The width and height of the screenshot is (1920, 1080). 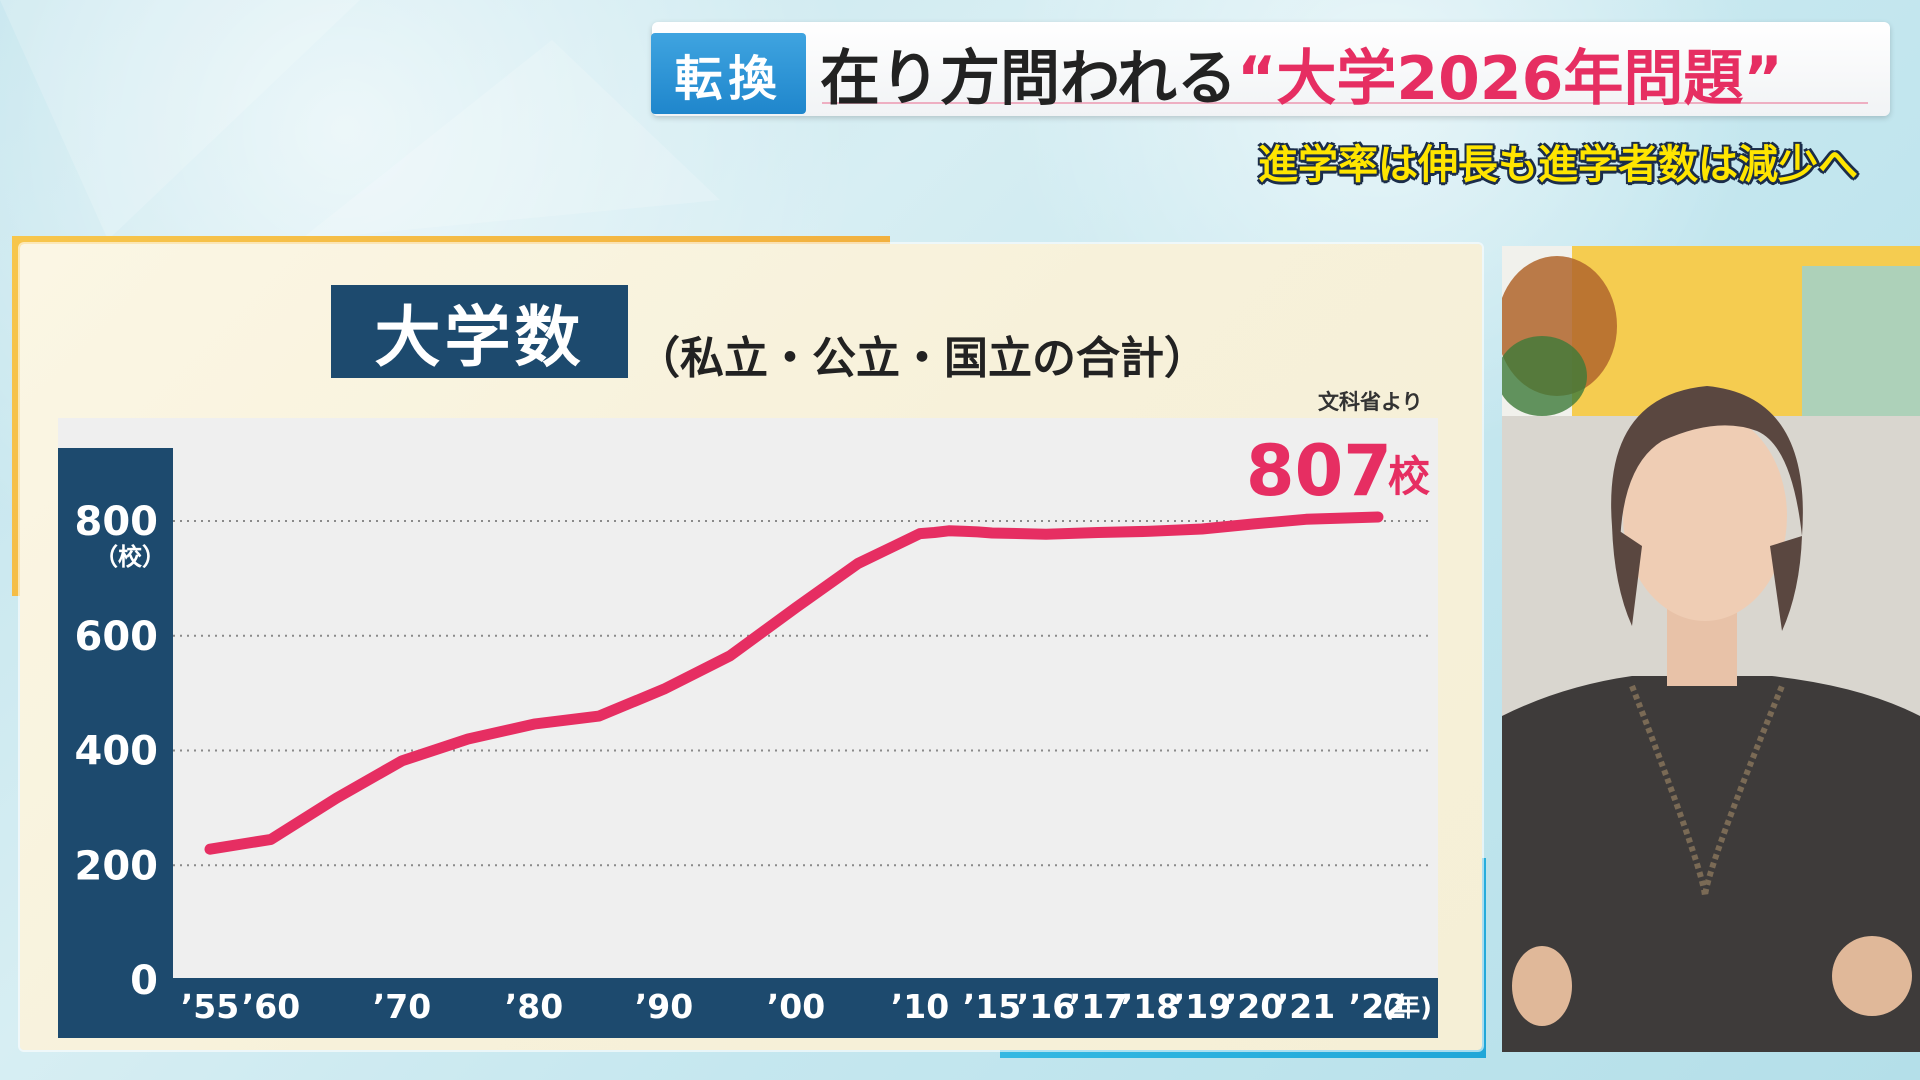 What do you see at coordinates (271, 1006) in the screenshot?
I see `x-tick-label: ’60` at bounding box center [271, 1006].